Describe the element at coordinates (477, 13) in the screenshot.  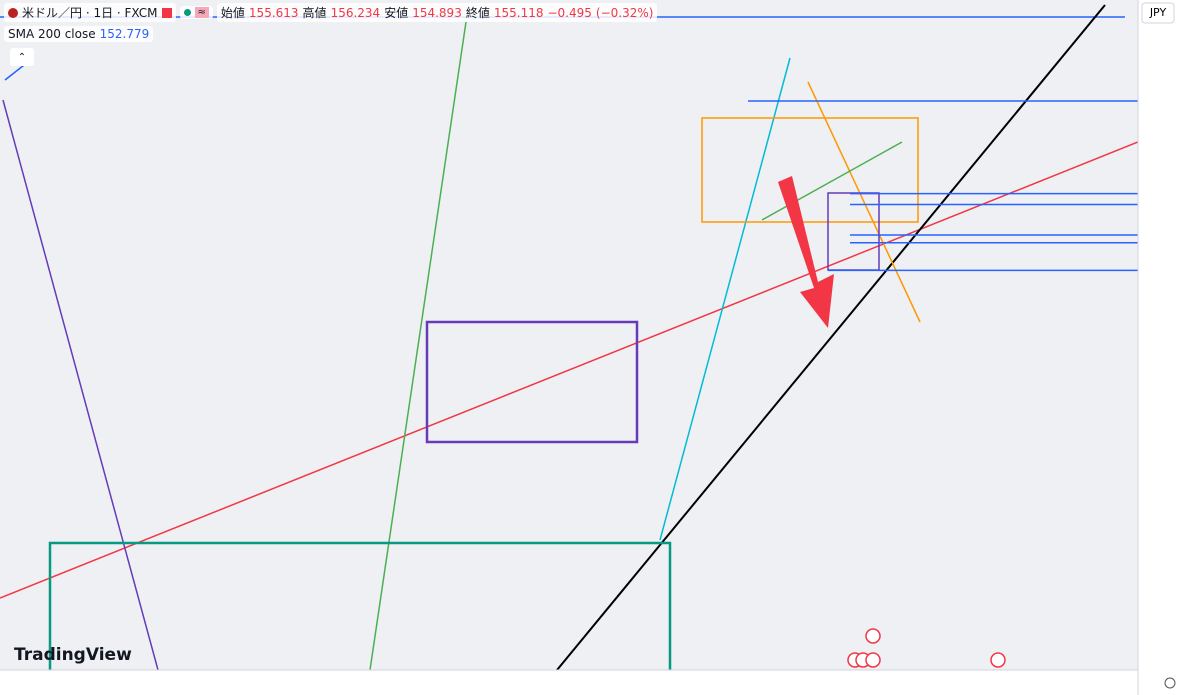
I see `ohlc-name: 終値` at that location.